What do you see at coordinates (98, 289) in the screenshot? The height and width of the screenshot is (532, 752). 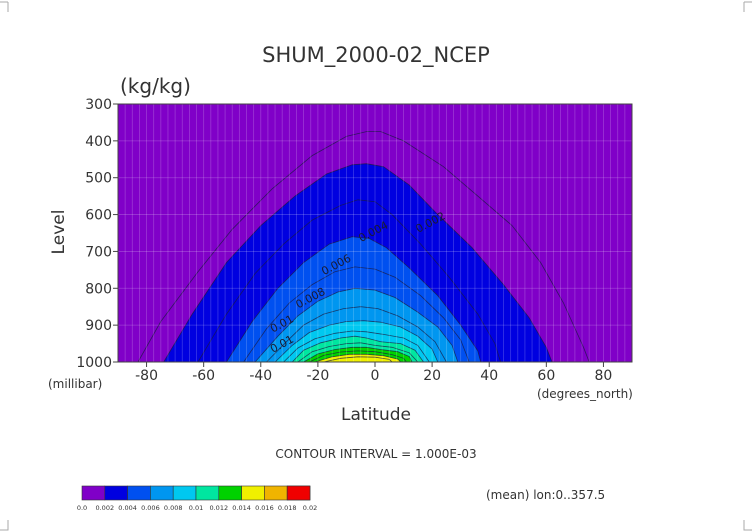 I see `y-tick-label: 800` at bounding box center [98, 289].